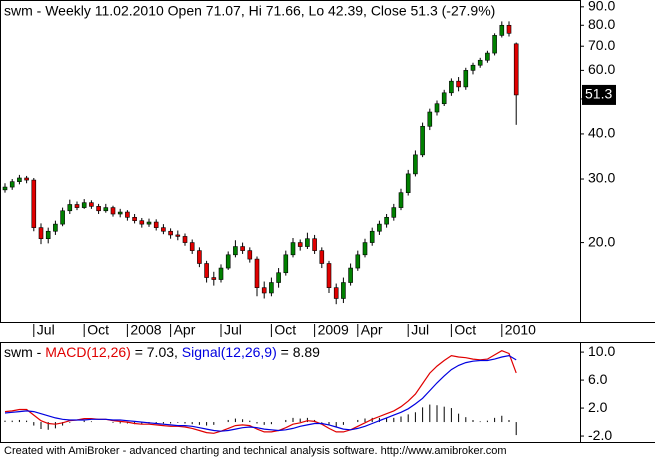 This screenshot has height=458, width=655. I want to click on last-price-label: 51.3, so click(598, 94).